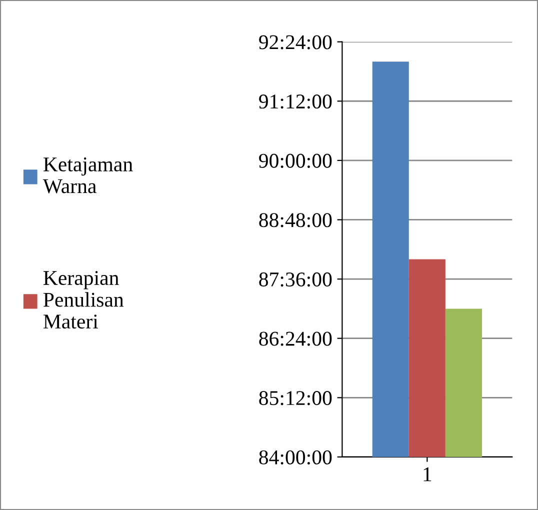  Describe the element at coordinates (295, 220) in the screenshot. I see `y-tick-label: 88:48:00` at that location.